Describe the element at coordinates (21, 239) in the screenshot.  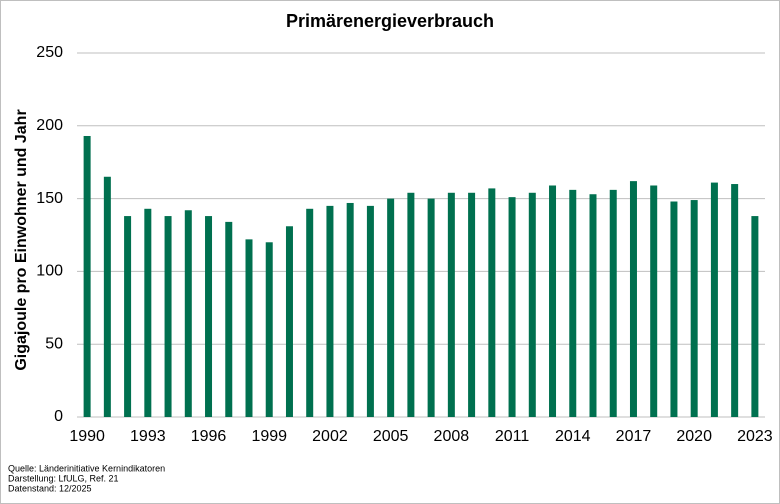
I see `y-axis-title: Gigajoule pro Einwohner und Jahr` at that location.